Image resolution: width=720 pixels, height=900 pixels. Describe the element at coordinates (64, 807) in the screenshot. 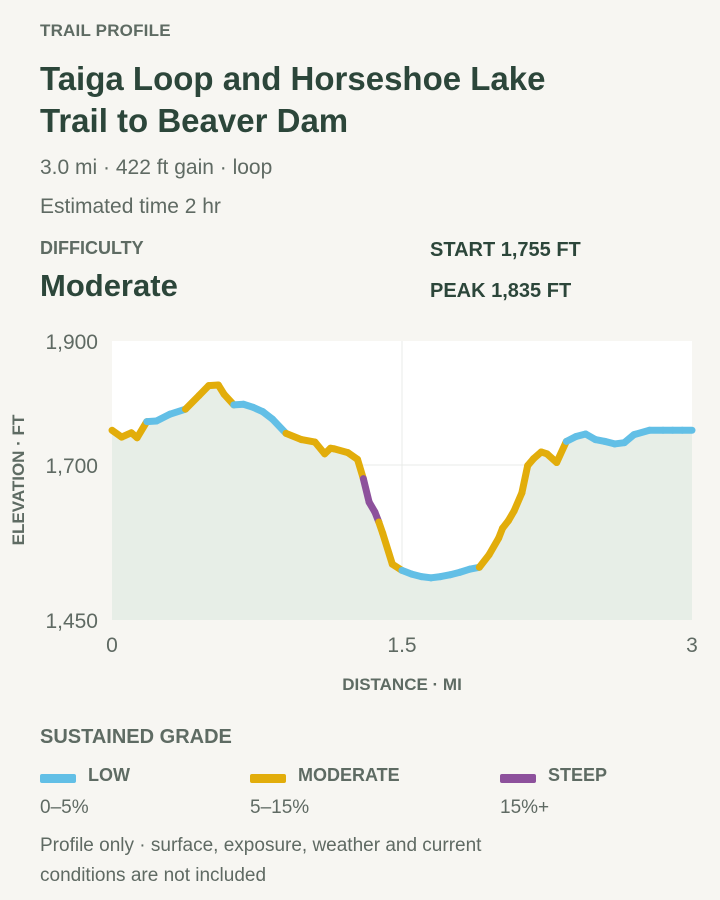

I see `legend-range-low: 0–5%` at that location.